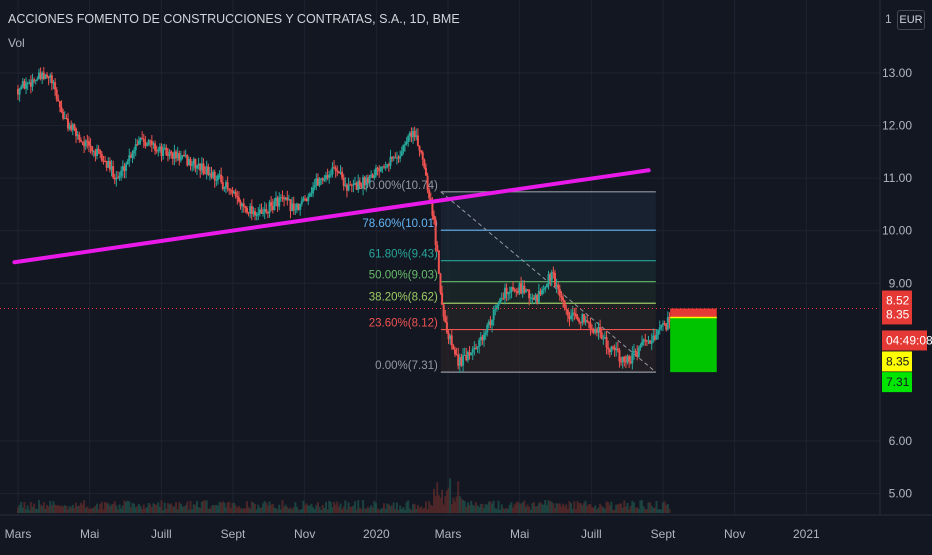 The height and width of the screenshot is (555, 932). What do you see at coordinates (16, 43) in the screenshot?
I see `volume-indicator-label: Vol` at bounding box center [16, 43].